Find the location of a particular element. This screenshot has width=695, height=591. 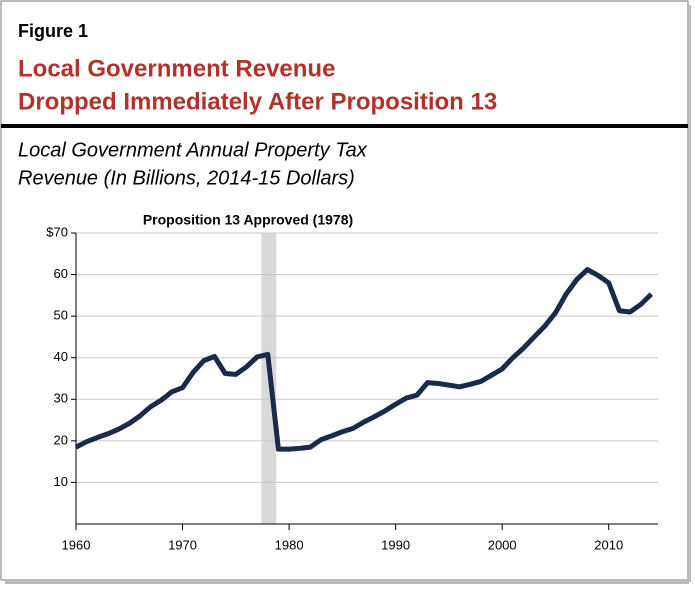

x-tick-label: 1960 is located at coordinates (76, 544).